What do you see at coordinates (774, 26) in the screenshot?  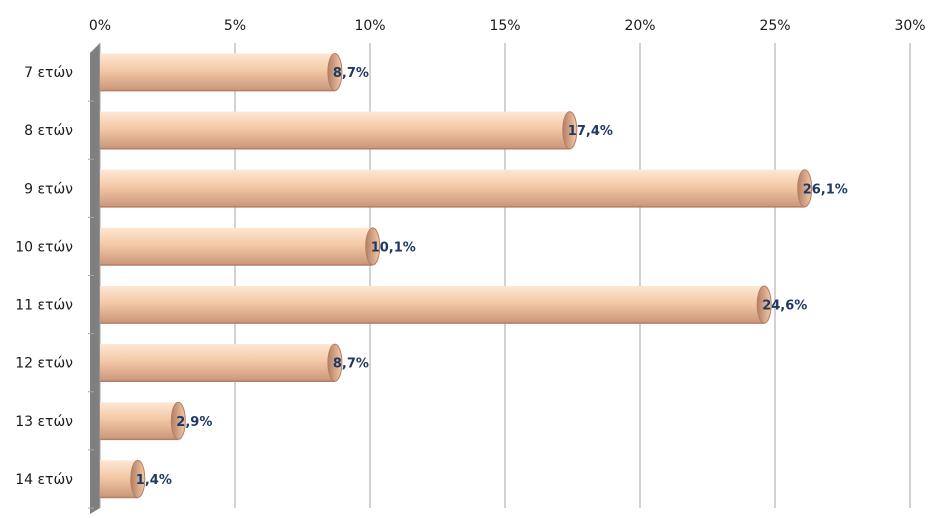 I see `x-tick-label-5: 25%` at bounding box center [774, 26].